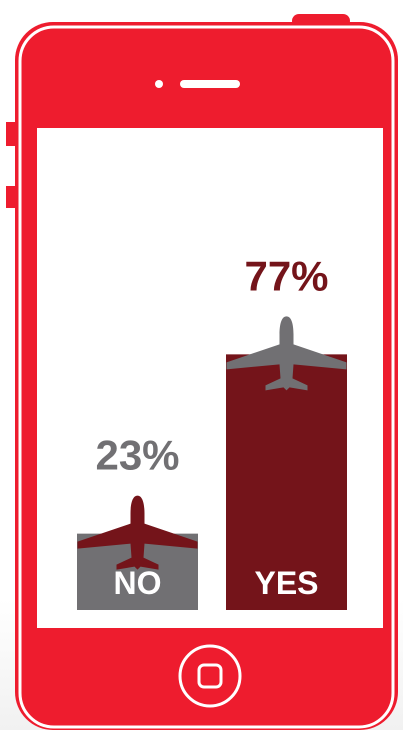 This screenshot has width=403, height=730. I want to click on speaker-slot-icon, so click(197, 84).